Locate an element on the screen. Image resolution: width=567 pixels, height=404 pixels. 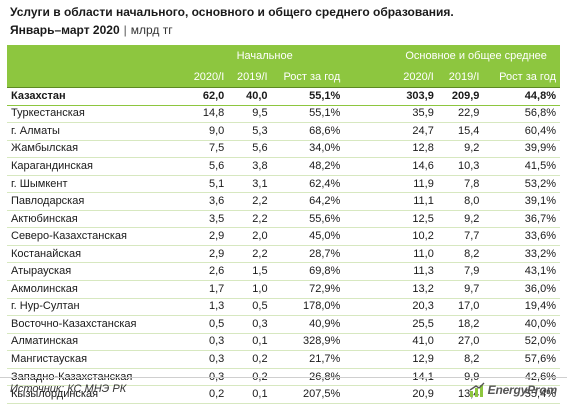
cell-value: 2,0 is located at coordinates (250, 236).